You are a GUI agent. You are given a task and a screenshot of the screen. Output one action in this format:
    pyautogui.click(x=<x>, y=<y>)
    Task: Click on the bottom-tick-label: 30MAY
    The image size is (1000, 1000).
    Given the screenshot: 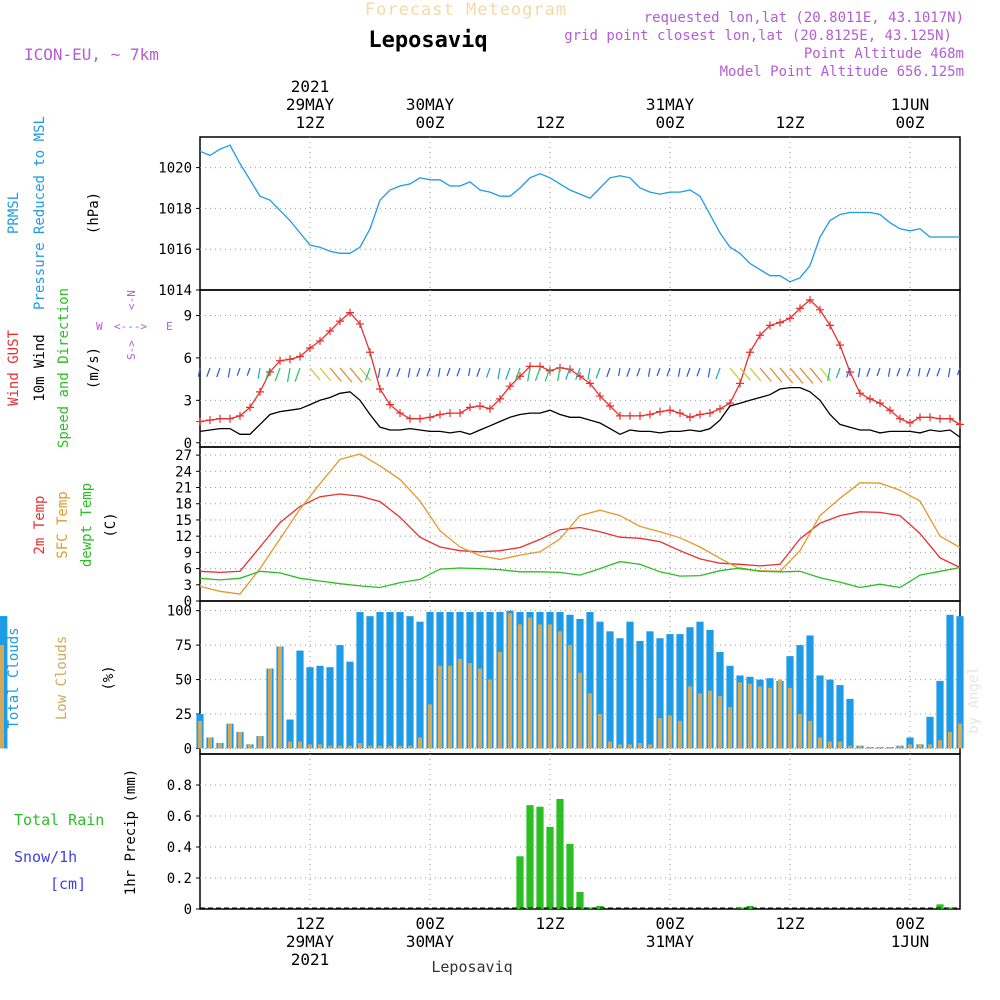 What is the action you would take?
    pyautogui.click(x=430, y=941)
    